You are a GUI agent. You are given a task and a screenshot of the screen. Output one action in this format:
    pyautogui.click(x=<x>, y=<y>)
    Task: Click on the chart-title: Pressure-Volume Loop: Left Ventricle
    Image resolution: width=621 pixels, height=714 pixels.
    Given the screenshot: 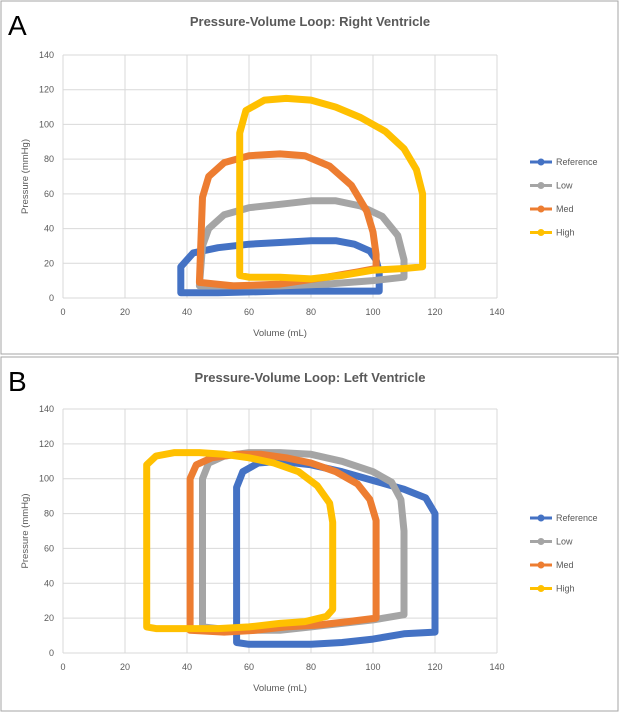 What is the action you would take?
    pyautogui.click(x=310, y=377)
    